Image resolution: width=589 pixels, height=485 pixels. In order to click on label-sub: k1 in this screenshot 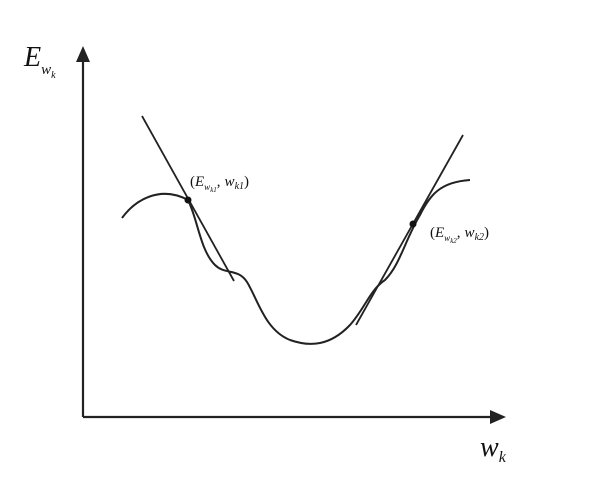, I will do `click(239, 186)`.